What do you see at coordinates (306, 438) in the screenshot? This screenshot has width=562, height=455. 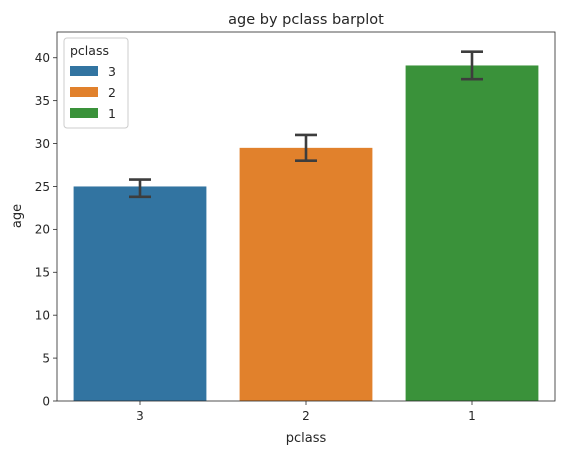 I see `x-axis-label: pclass` at bounding box center [306, 438].